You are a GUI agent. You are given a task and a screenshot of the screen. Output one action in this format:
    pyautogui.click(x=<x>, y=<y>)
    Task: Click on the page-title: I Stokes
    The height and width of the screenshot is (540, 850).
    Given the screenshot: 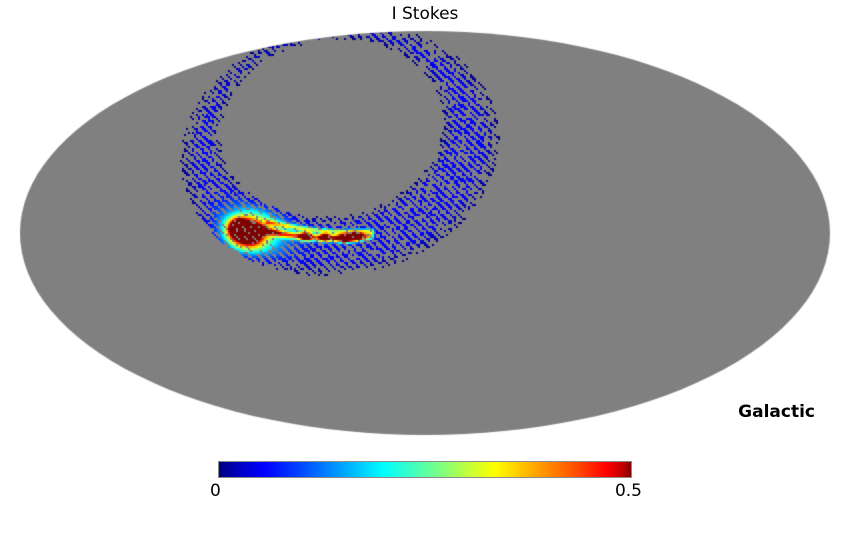 What is the action you would take?
    pyautogui.click(x=425, y=14)
    